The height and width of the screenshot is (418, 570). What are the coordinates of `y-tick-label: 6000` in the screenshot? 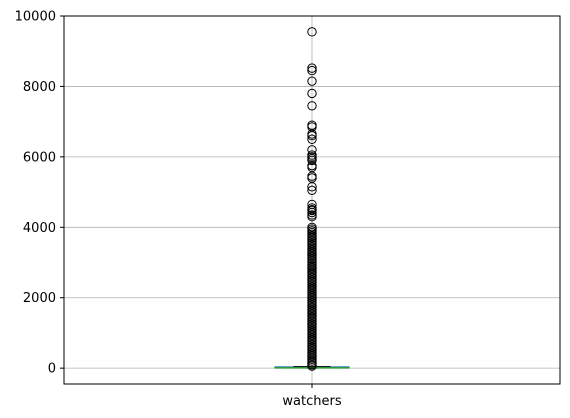 It's located at (39, 157).